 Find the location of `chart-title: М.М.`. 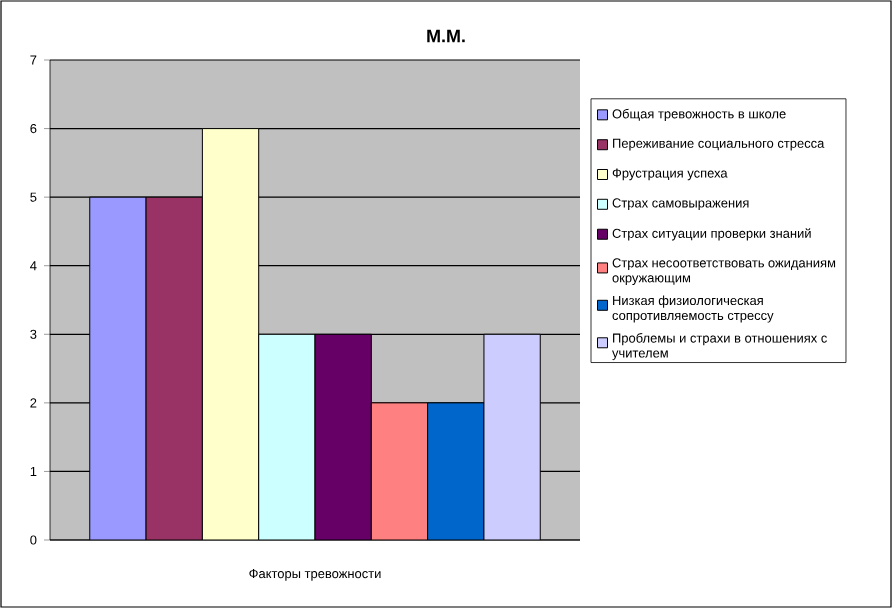

chart-title: М.М. is located at coordinates (446, 36).